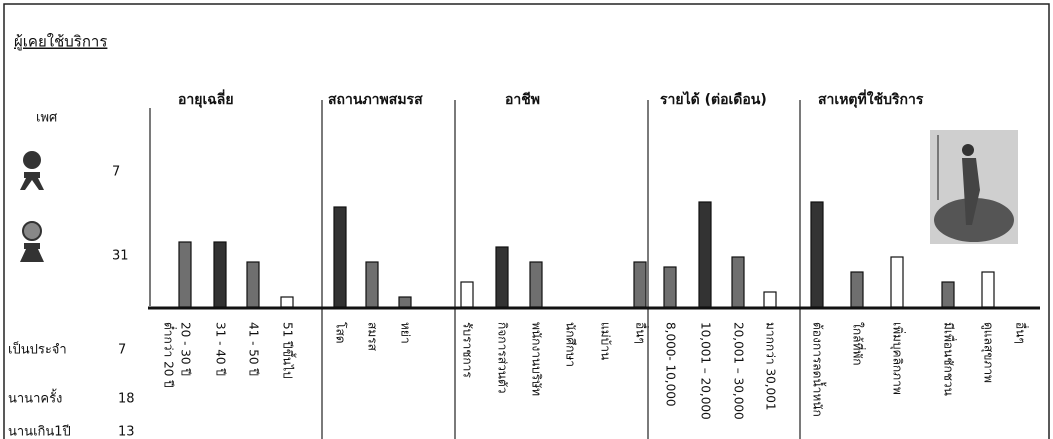 The height and width of the screenshot is (439, 1053). Describe the element at coordinates (126, 432) in the screenshot. I see `frequency-value: 13` at that location.